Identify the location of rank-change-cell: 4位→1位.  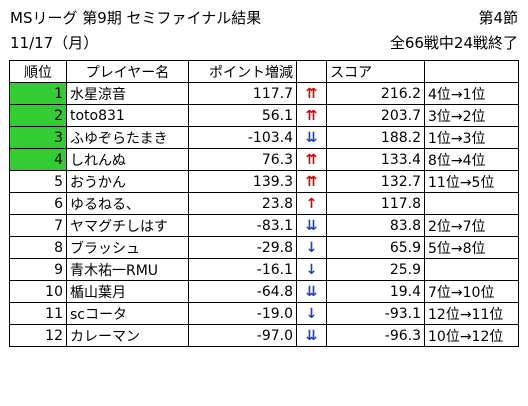
(471, 93).